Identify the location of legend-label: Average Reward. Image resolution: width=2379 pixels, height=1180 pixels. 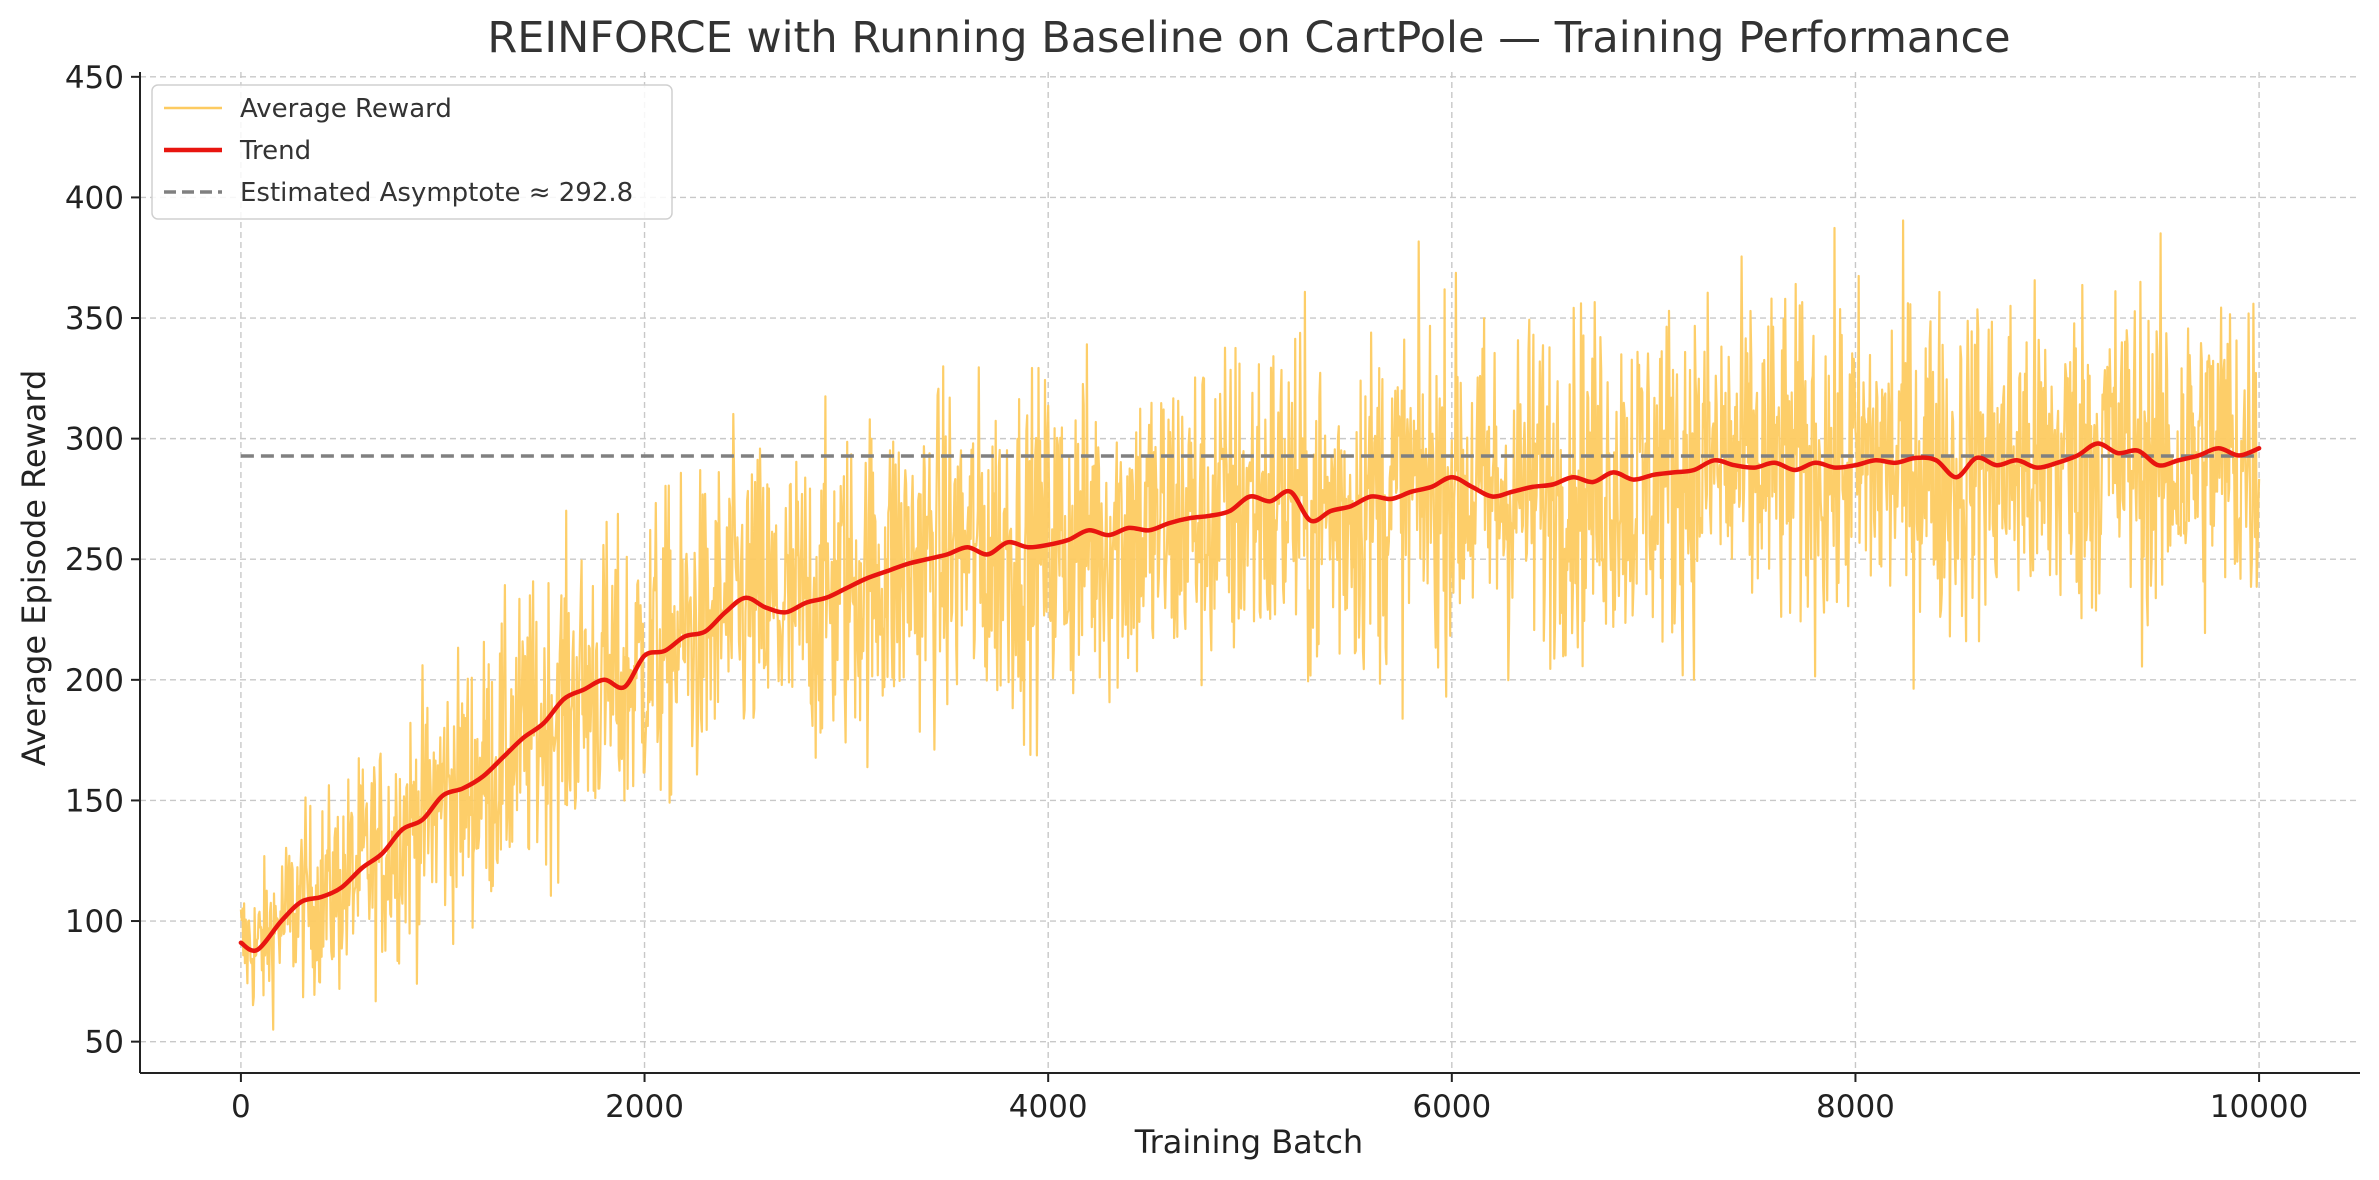
(346, 109).